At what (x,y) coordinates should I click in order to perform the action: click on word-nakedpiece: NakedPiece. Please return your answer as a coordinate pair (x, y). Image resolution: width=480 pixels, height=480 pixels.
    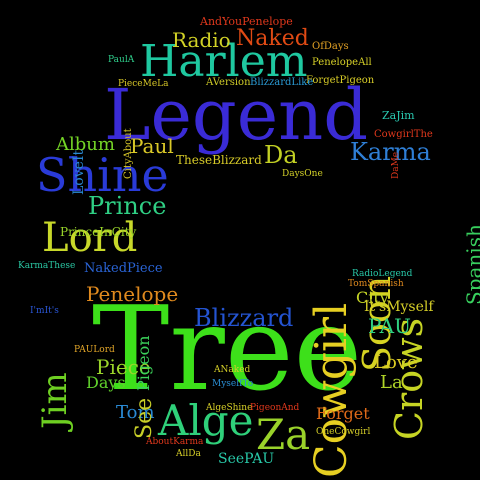
    Looking at the image, I should click on (123, 268).